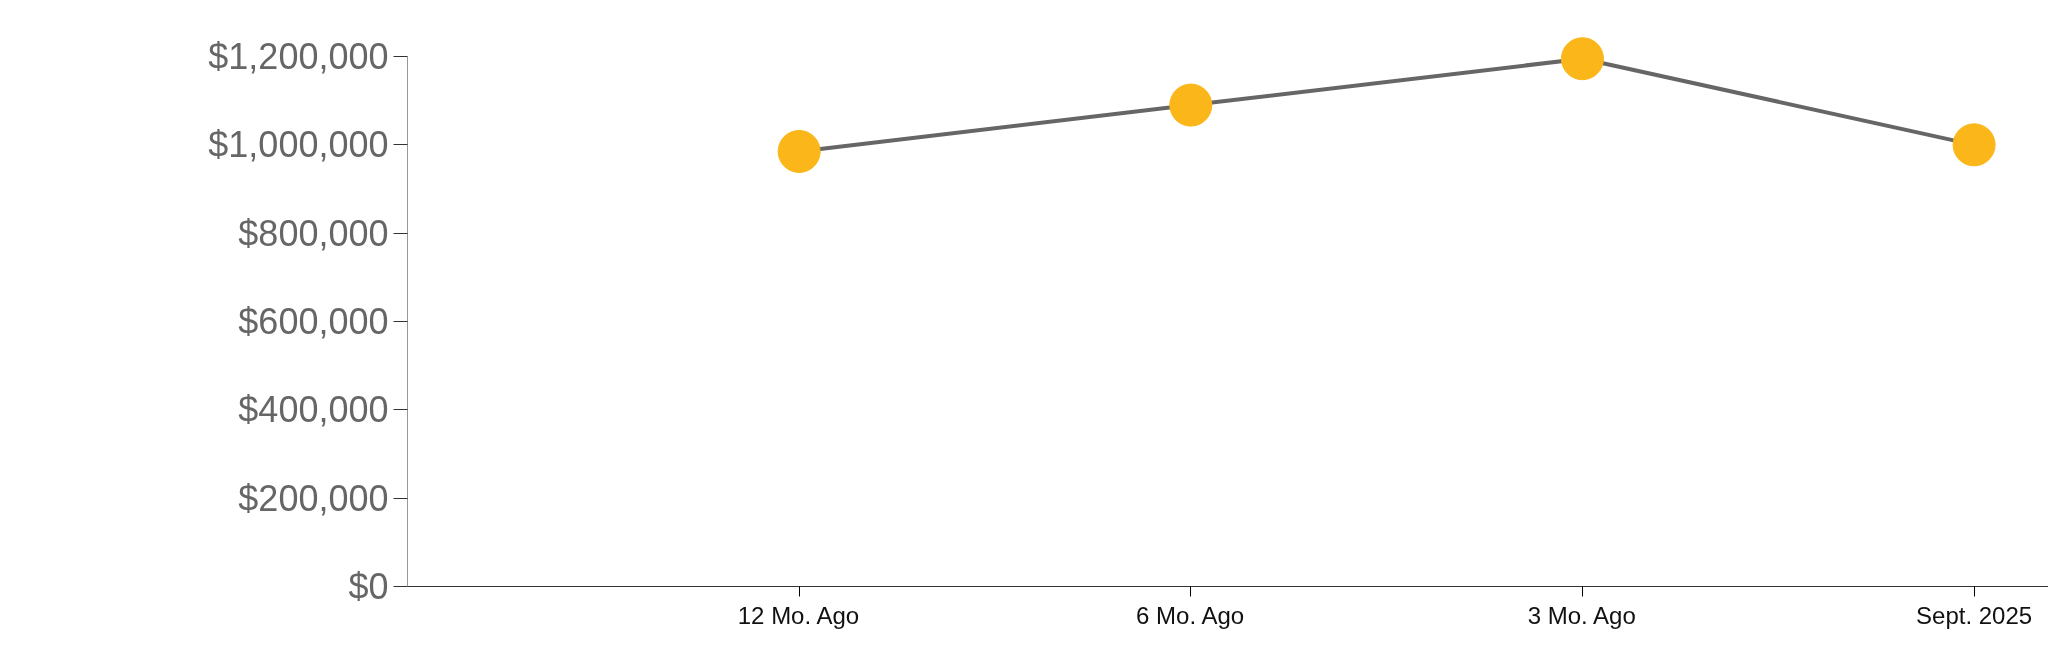 The image size is (2048, 663). What do you see at coordinates (1190, 615) in the screenshot?
I see `x-tick-label: 6 Mo. Ago` at bounding box center [1190, 615].